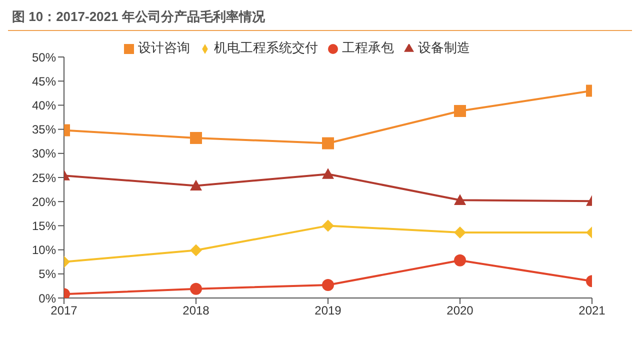  I want to click on legend-label: 设计咨询, so click(164, 47).